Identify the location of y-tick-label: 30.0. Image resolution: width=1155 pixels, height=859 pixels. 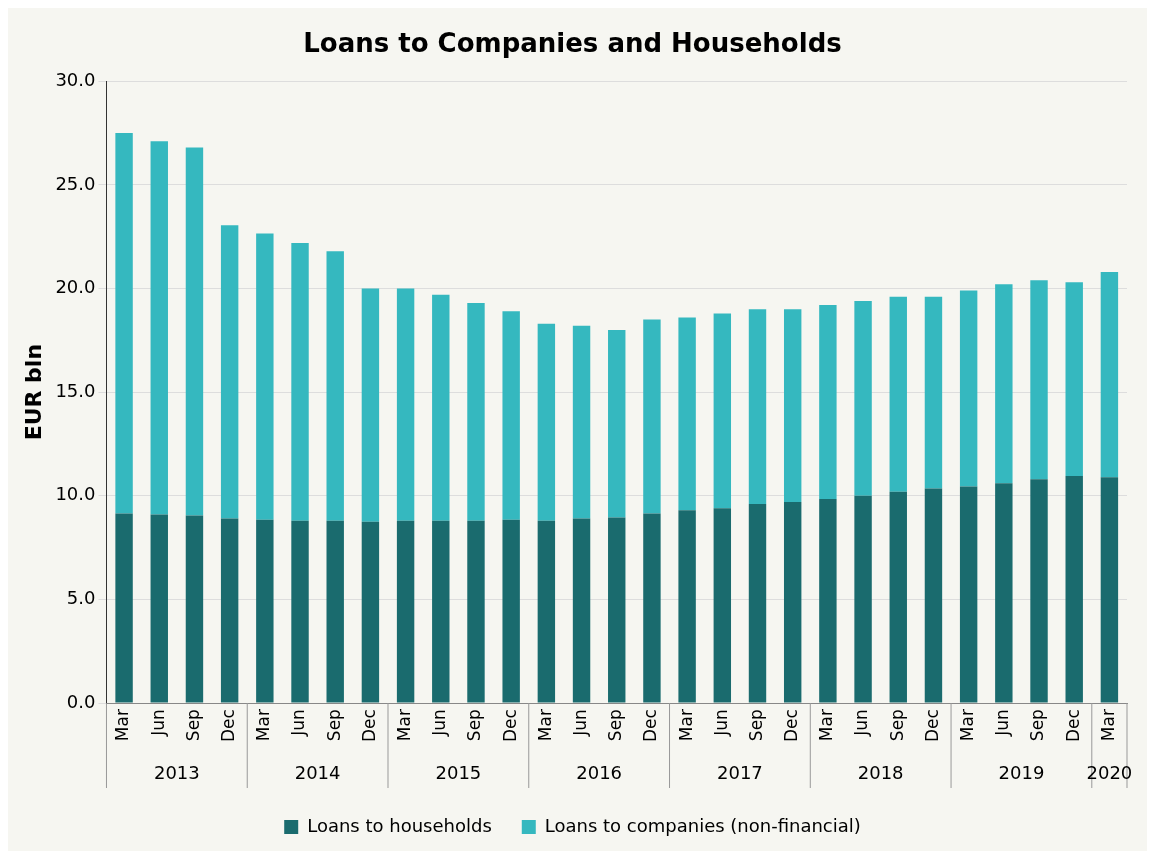
(75, 79).